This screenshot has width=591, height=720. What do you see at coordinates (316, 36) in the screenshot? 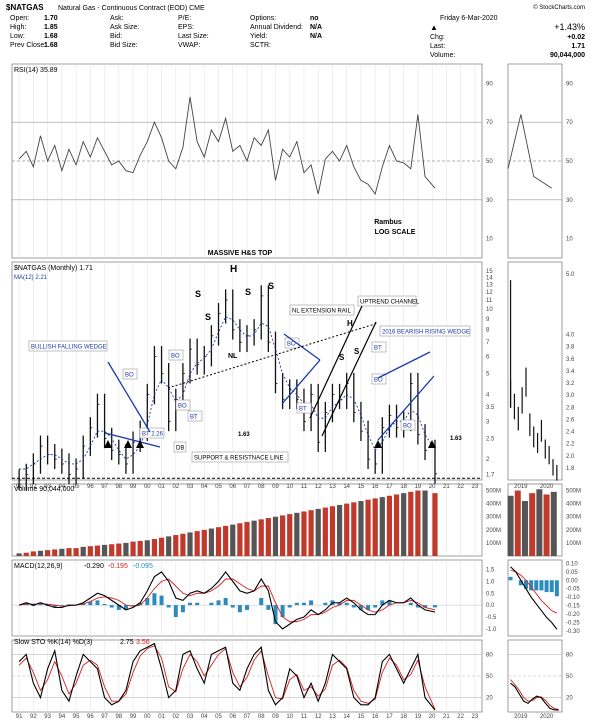
I see `quote-value: N/A` at bounding box center [316, 36].